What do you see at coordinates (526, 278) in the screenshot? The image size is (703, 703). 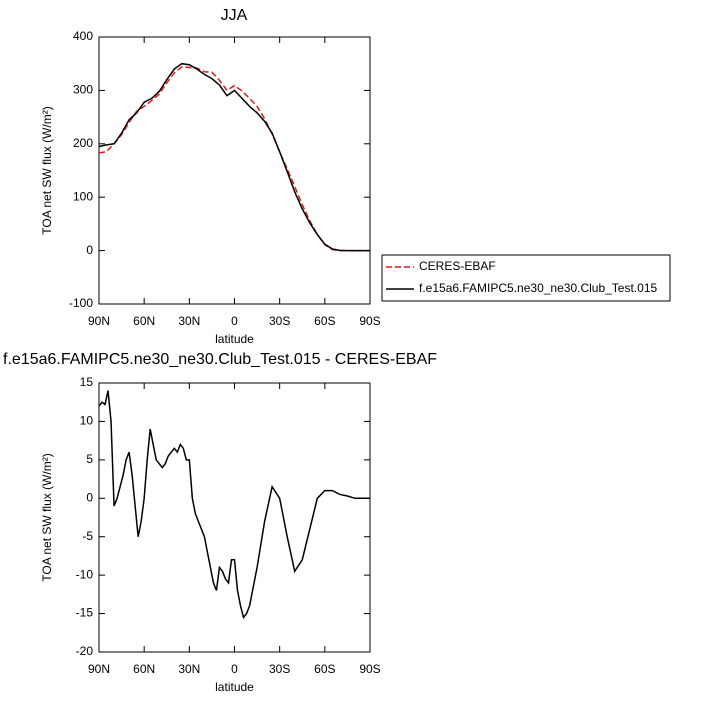 I see `legend-box` at bounding box center [526, 278].